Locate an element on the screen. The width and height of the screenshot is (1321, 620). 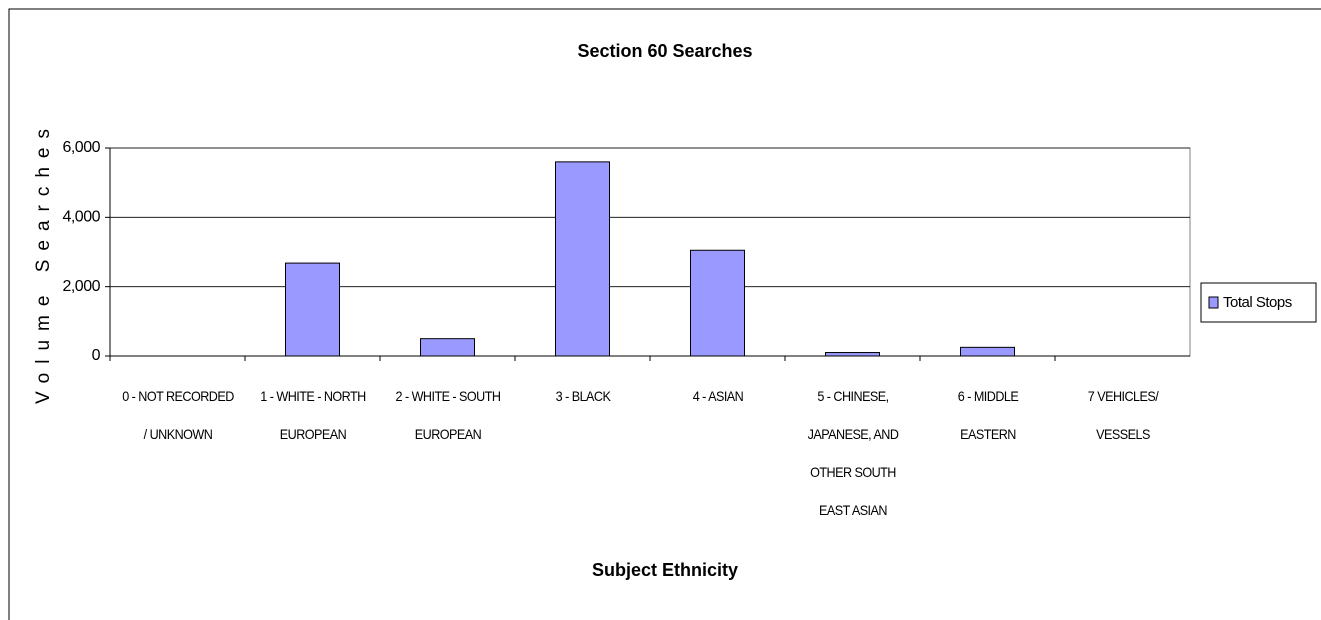
y-tick-label: 6,000 is located at coordinates (81, 147).